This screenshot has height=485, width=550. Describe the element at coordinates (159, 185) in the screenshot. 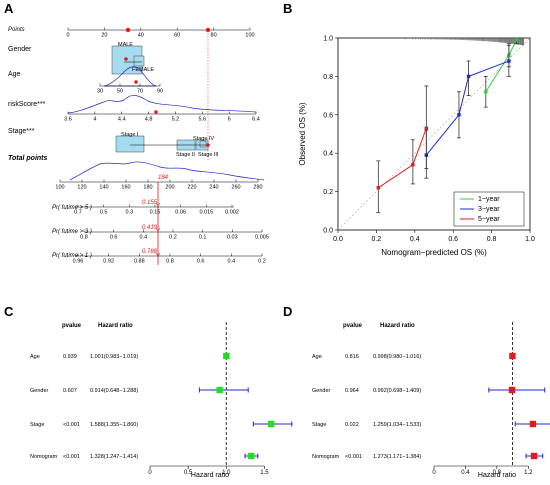

I see `total-points-ticks: 100 120 140 160 180 200 220 240 260 280` at that location.